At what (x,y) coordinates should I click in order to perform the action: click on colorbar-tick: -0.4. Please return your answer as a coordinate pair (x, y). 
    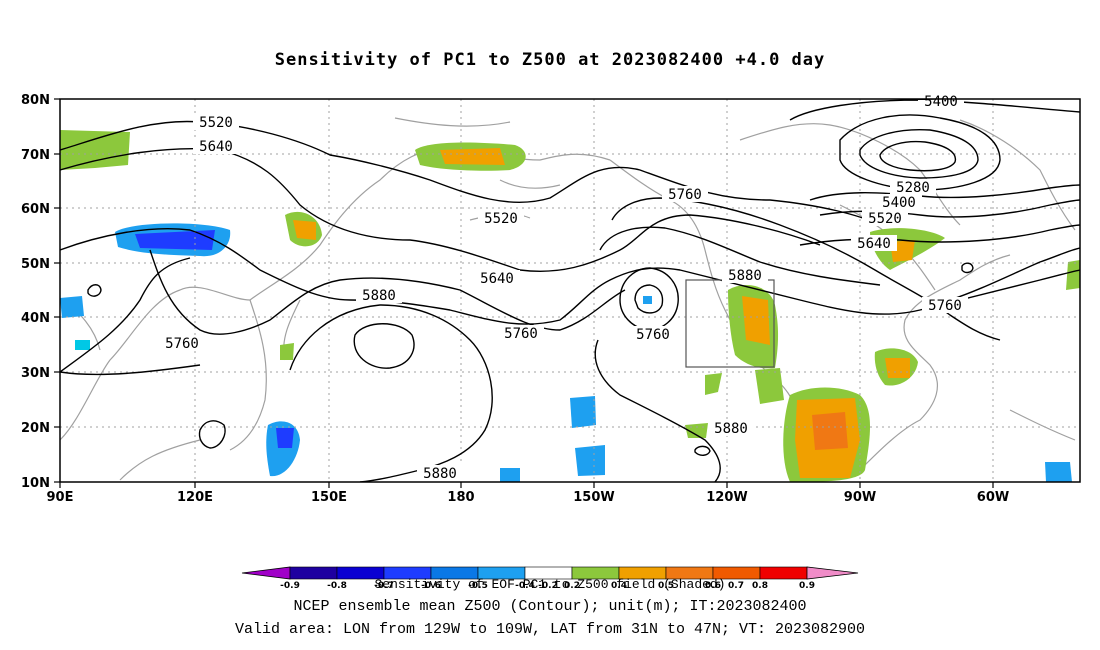
    Looking at the image, I should click on (525, 586).